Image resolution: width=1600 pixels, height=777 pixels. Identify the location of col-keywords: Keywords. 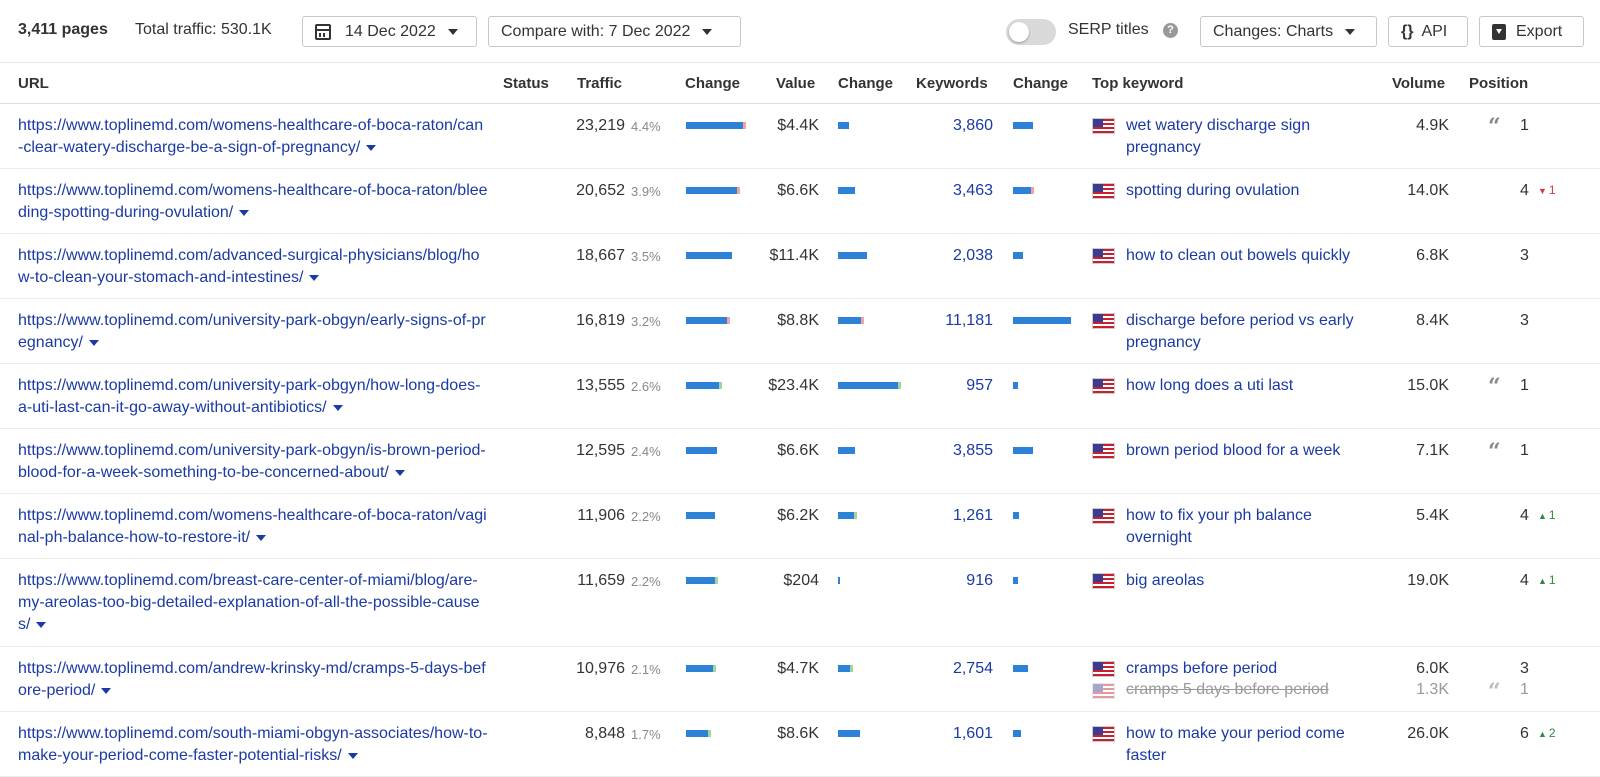
(952, 83).